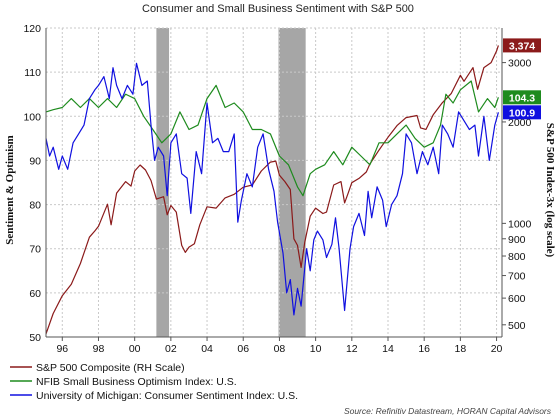  What do you see at coordinates (99, 349) in the screenshot?
I see `x-tick-label: 98` at bounding box center [99, 349].